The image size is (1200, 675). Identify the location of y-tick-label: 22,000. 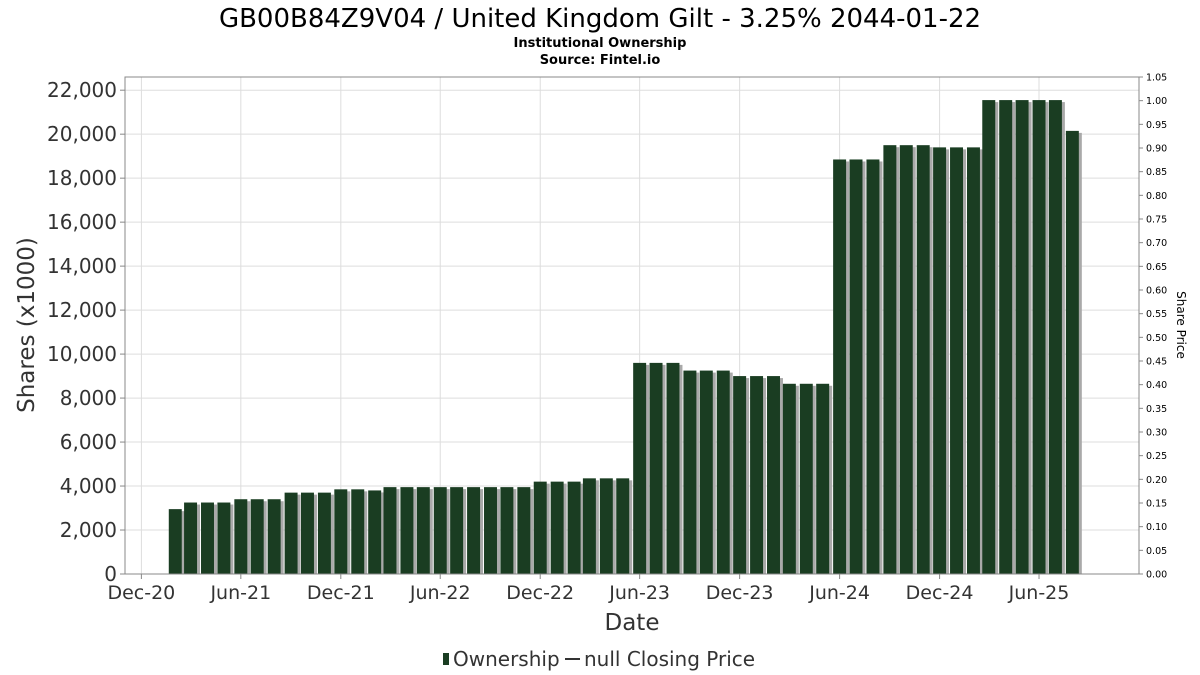
(82, 90).